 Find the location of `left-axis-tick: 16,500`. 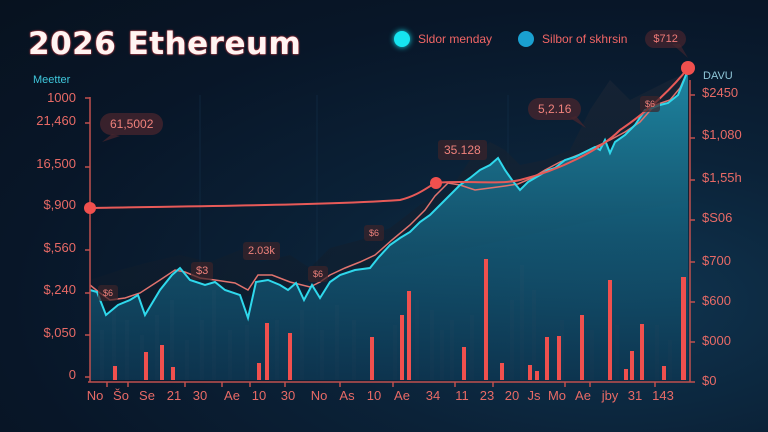

left-axis-tick: 16,500 is located at coordinates (56, 163).